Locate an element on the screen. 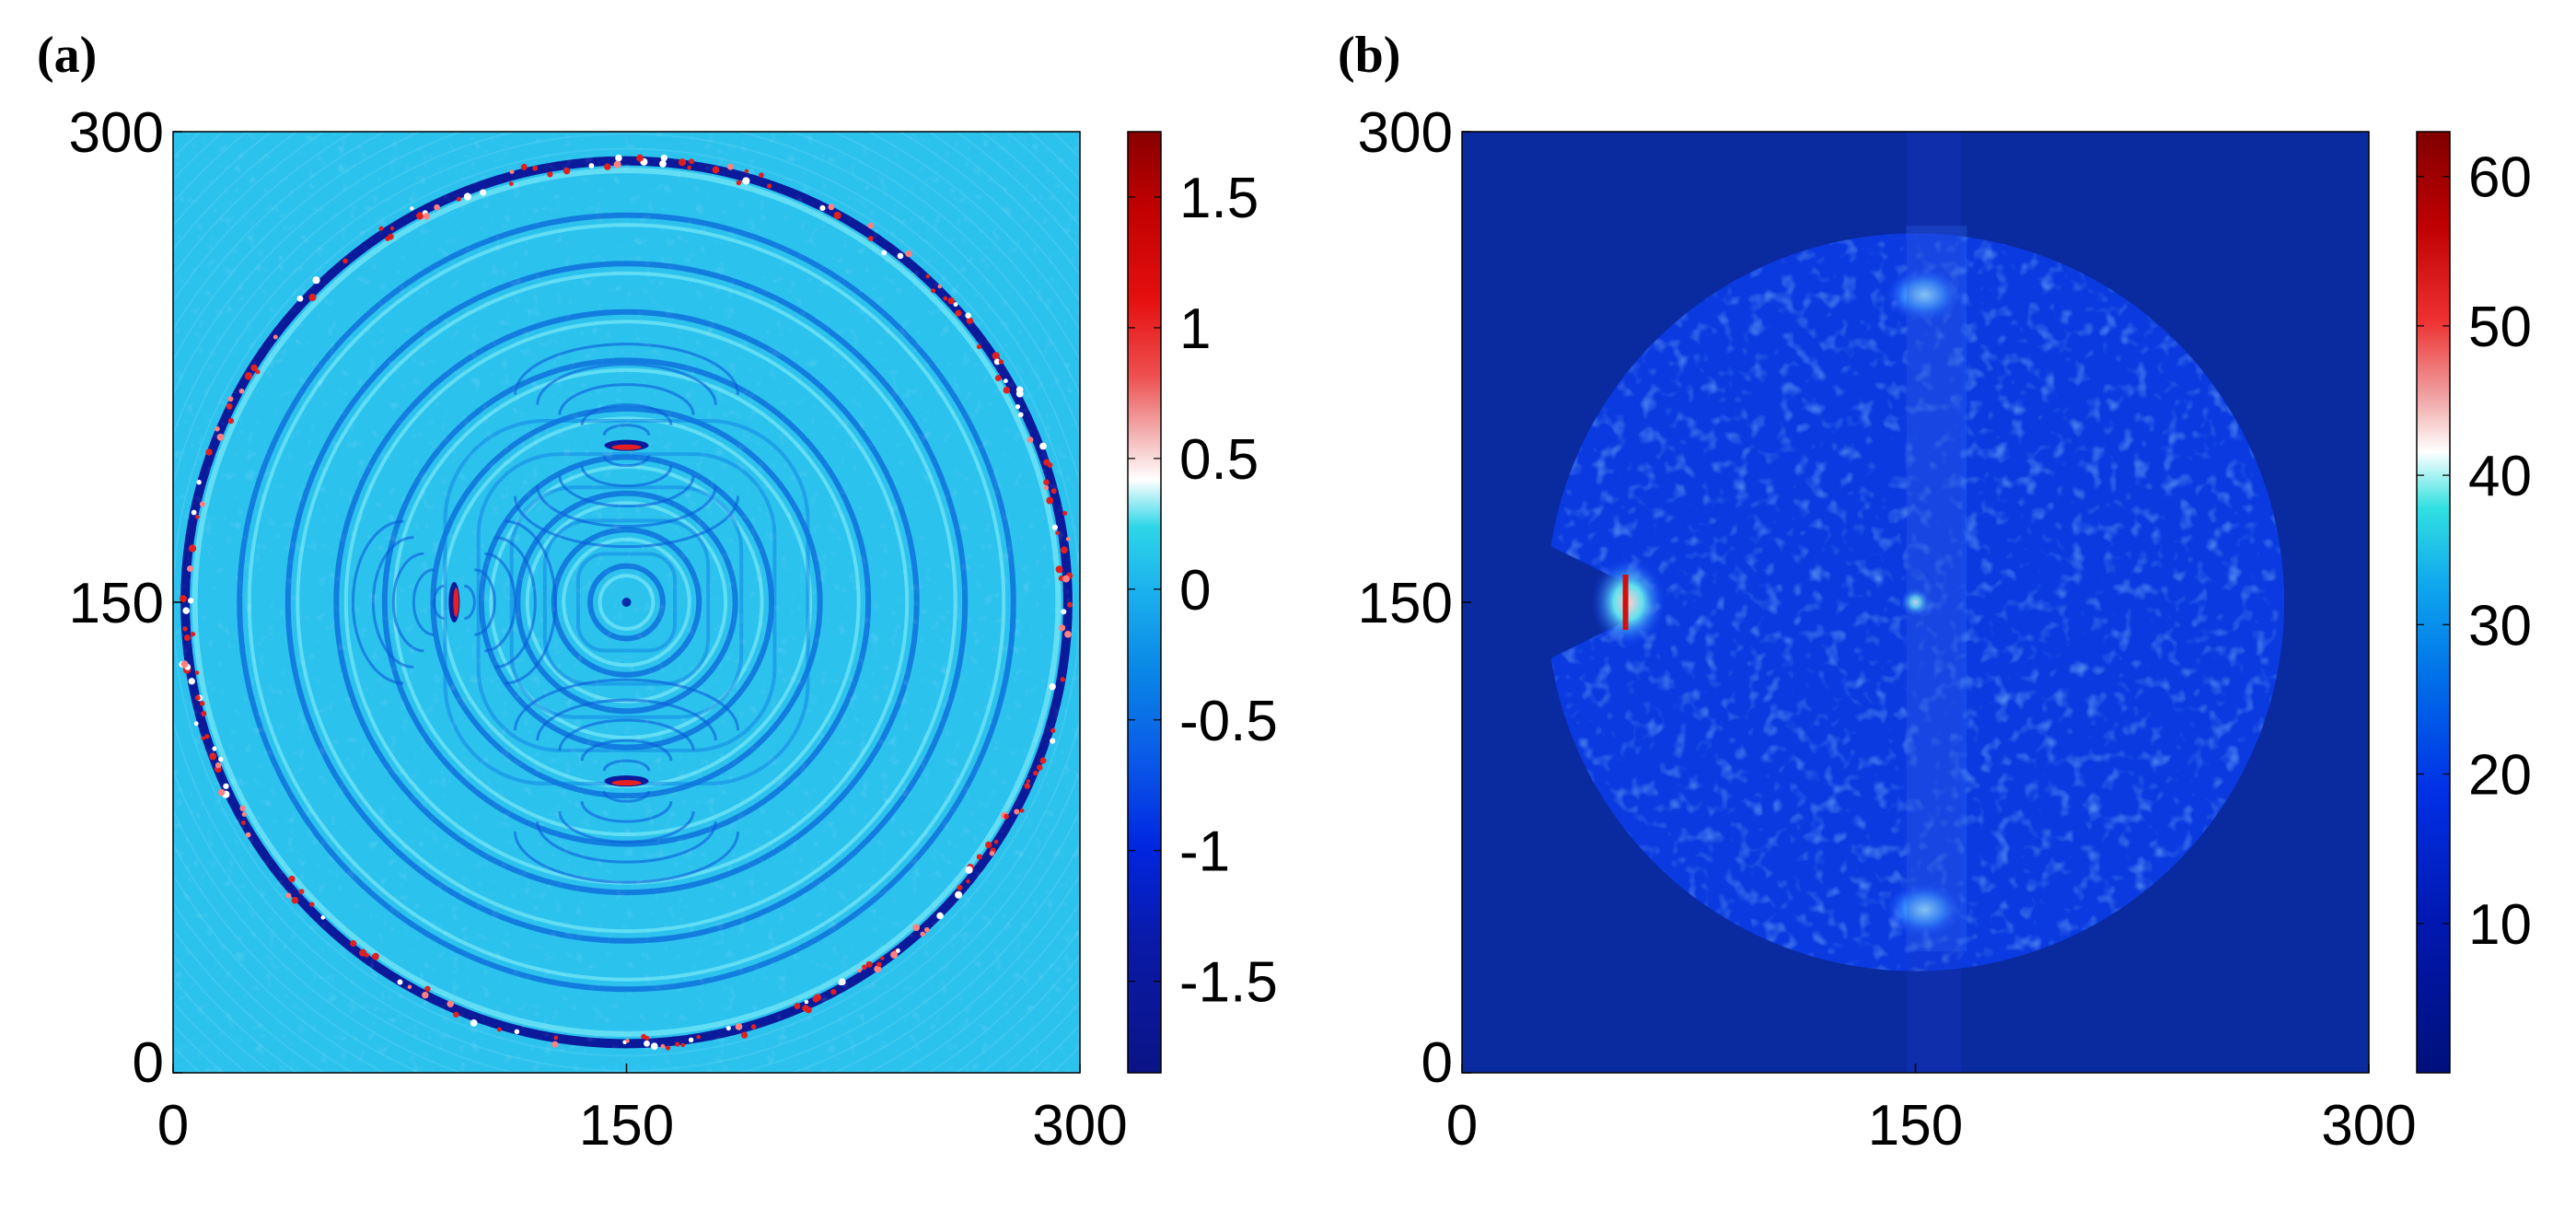 The width and height of the screenshot is (2576, 1210). colorbar-tick-label: 60 is located at coordinates (2500, 178).